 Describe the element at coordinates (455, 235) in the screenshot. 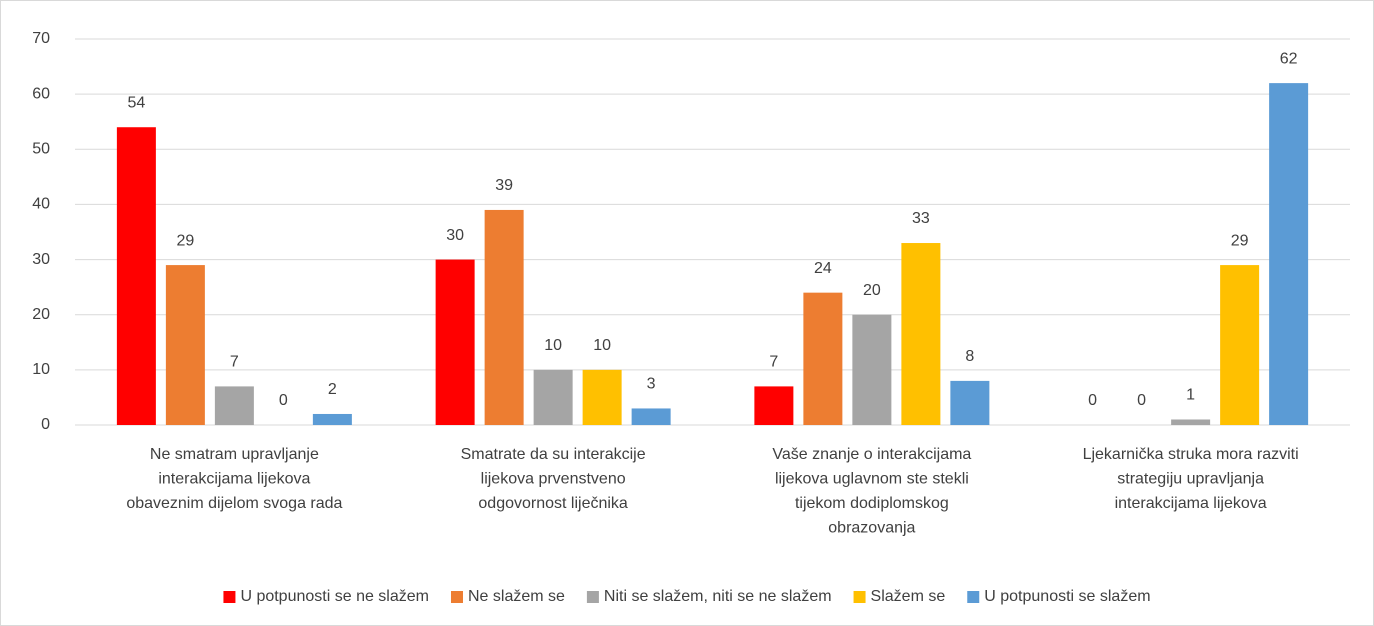

I see `data-label: 30` at that location.